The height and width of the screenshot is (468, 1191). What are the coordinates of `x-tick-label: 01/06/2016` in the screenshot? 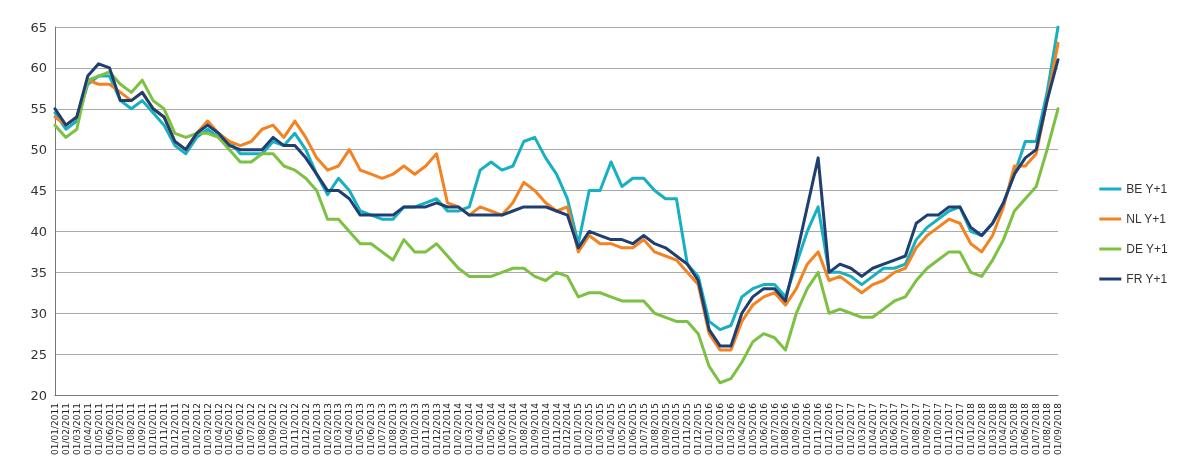 It's located at (763, 428).